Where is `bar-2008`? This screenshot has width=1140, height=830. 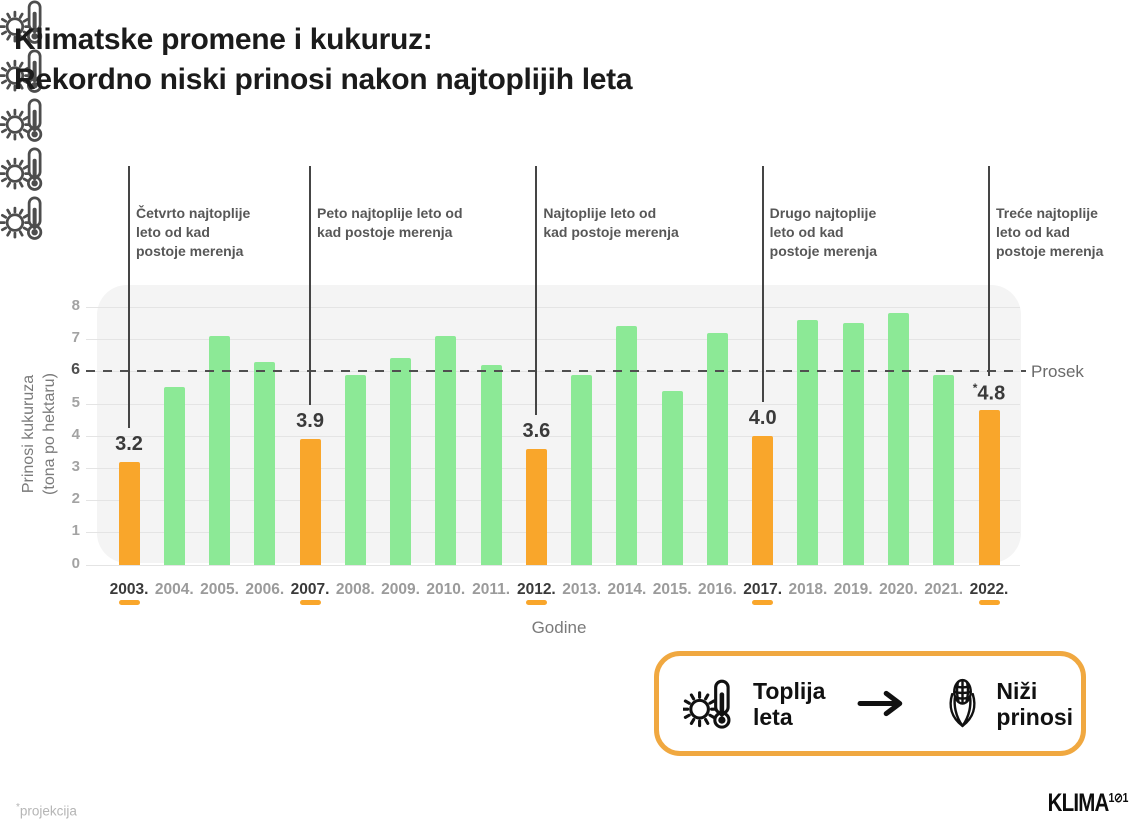
bar-2008 is located at coordinates (355, 469).